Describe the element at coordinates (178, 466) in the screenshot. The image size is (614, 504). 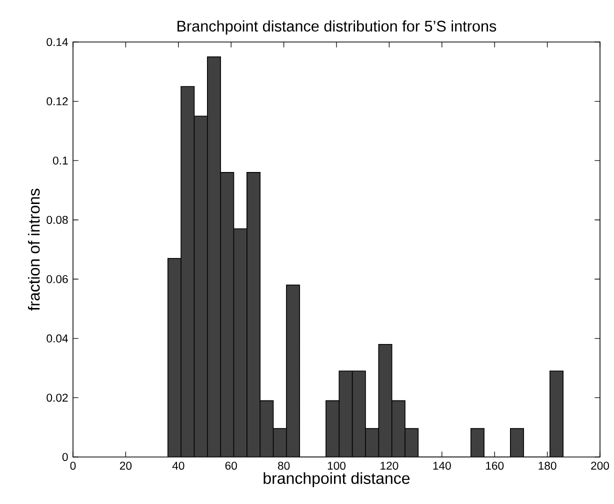
I see `x-tick-label: 40` at that location.